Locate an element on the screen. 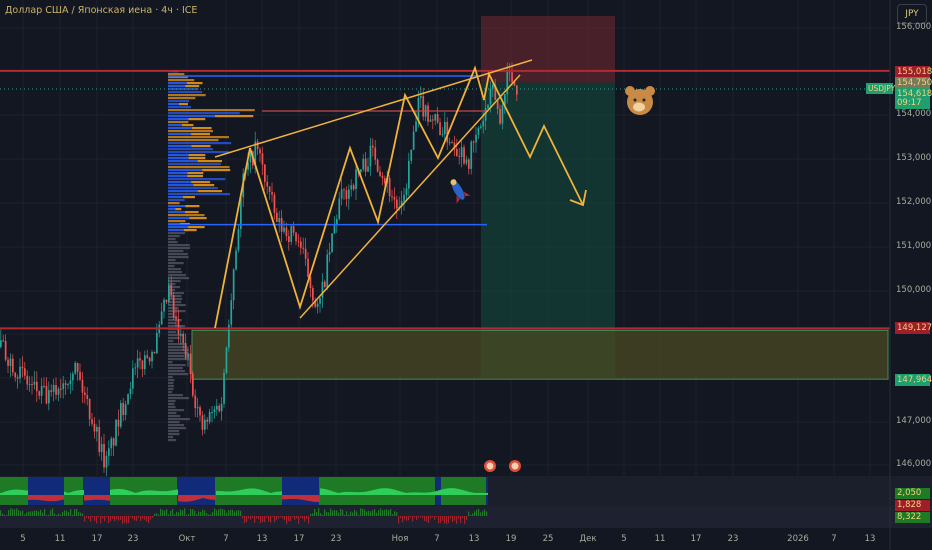 This screenshot has height=550, width=932. wedge-lower-line is located at coordinates (410, 196).